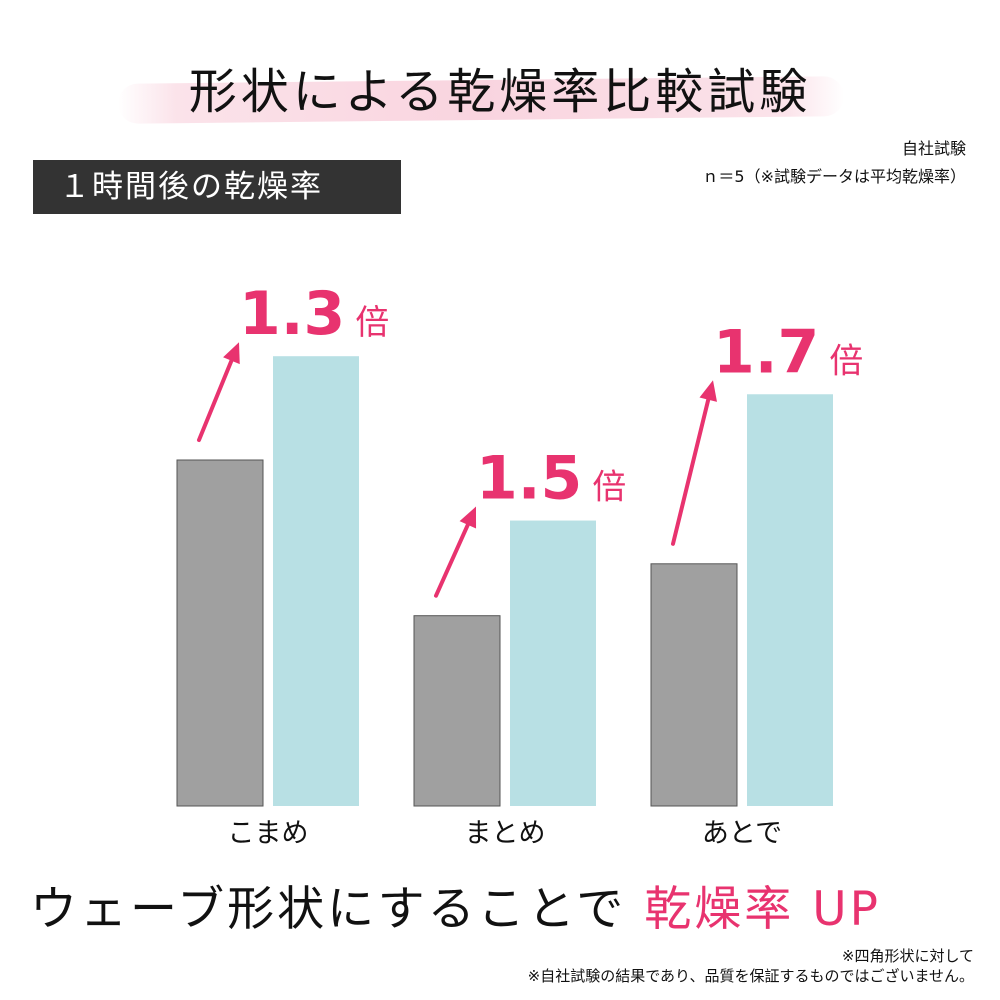  What do you see at coordinates (750, 976) in the screenshot?
I see `footnote-disclaimer: ※自社試験の結果であり、品質を保証するものではございません。` at bounding box center [750, 976].